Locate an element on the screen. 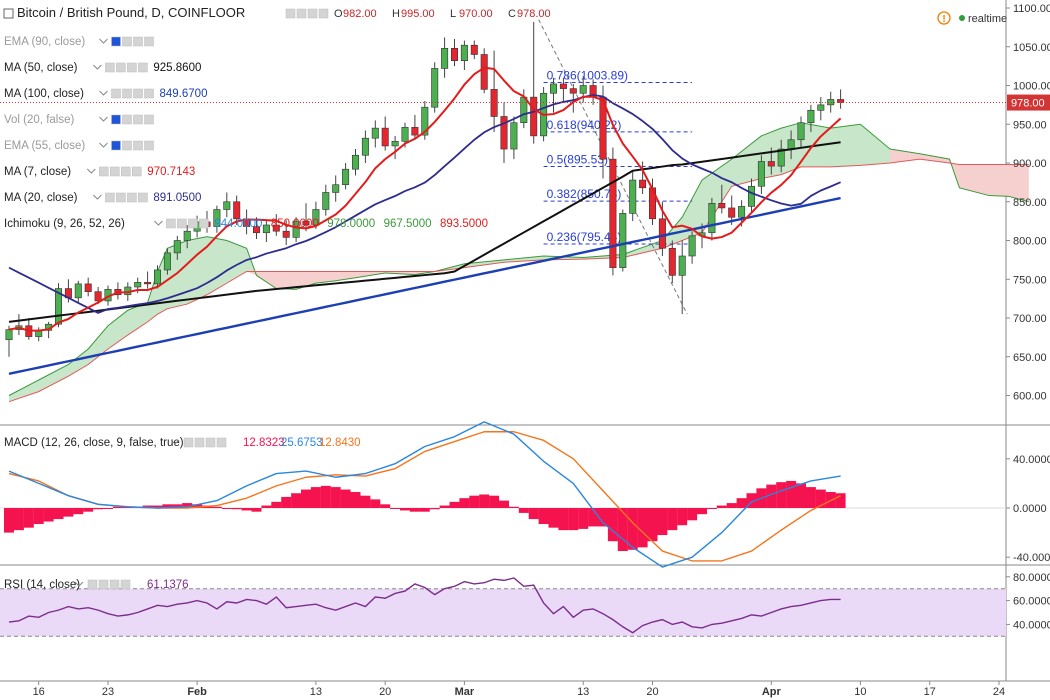 The image size is (1050, 700). indicator-label: Ichimoku (9, 26, 52, 26) is located at coordinates (64, 224).